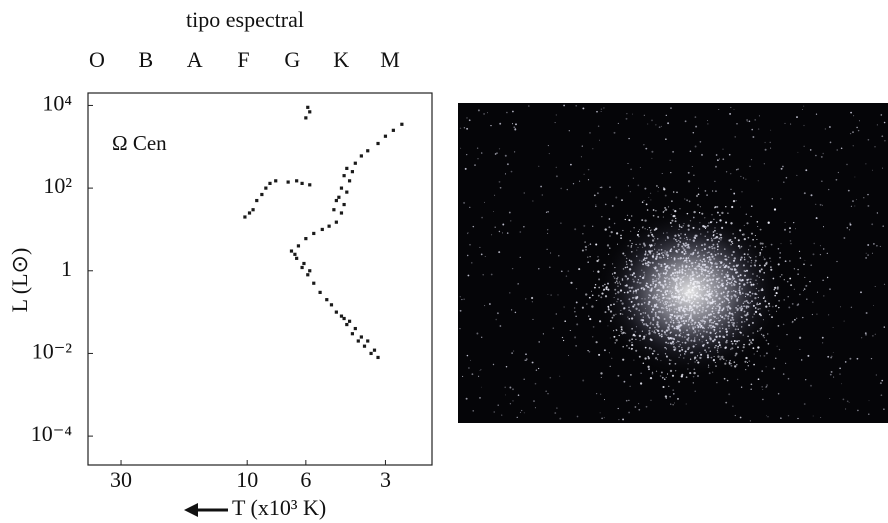 The height and width of the screenshot is (523, 888). Describe the element at coordinates (52, 350) in the screenshot. I see `y-tick-label: 10⁻²` at that location.